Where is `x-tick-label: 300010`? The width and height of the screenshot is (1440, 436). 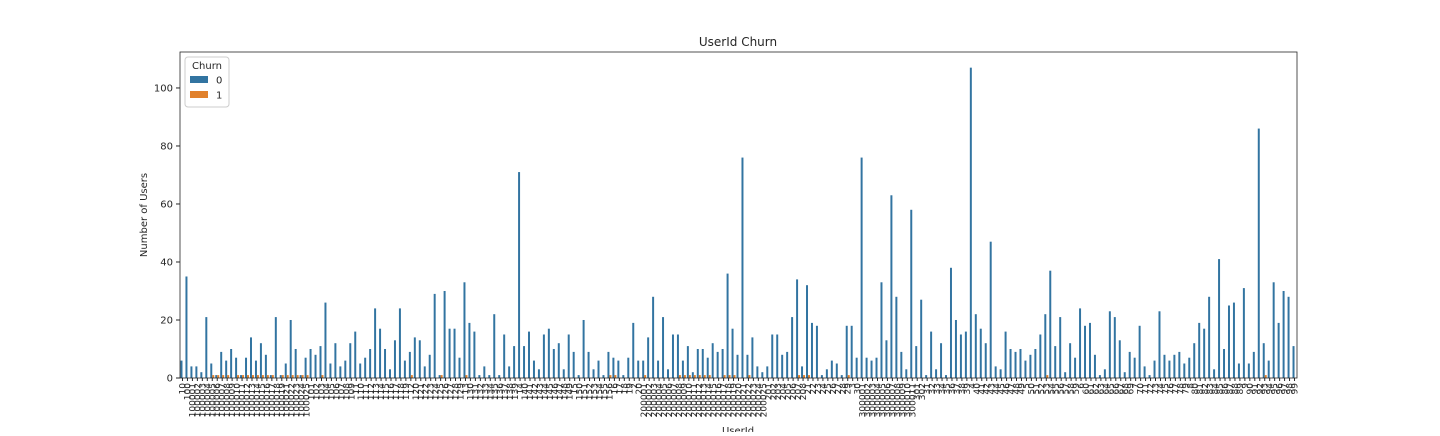
x-tick-label: 300010 is located at coordinates (908, 400).